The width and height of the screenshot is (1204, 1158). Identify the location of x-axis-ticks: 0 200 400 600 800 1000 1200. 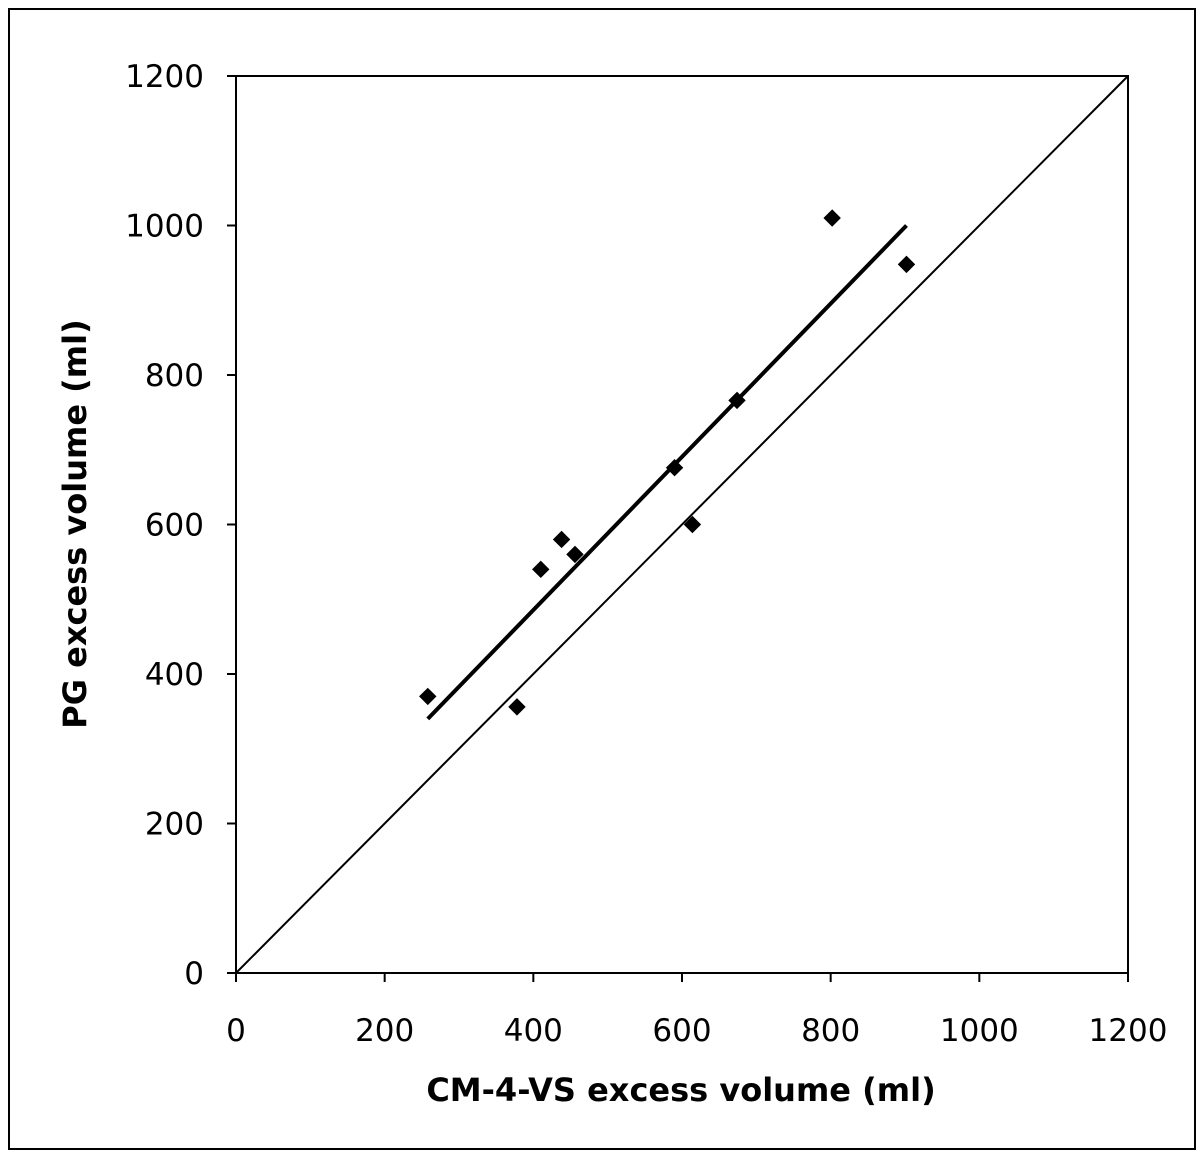
(696, 1011).